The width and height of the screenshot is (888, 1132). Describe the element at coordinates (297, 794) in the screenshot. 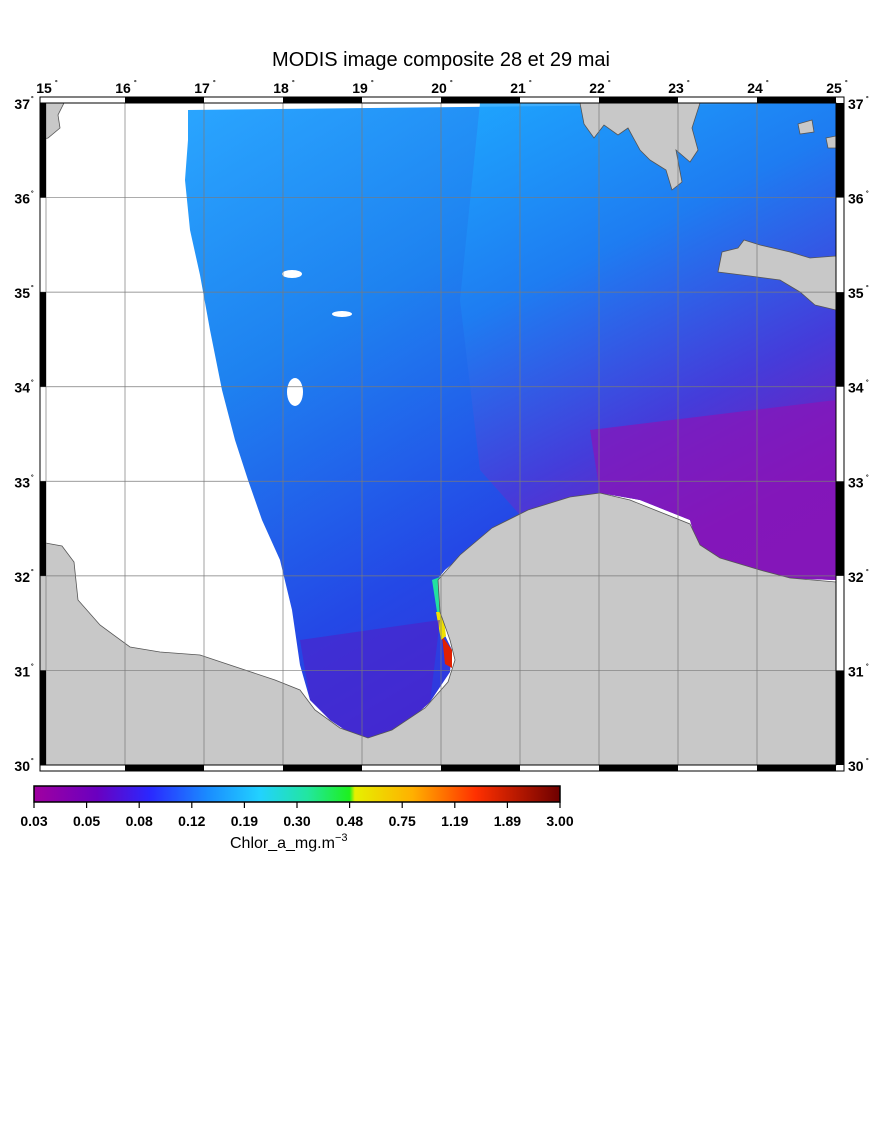

I see `colorbar-ramp` at that location.